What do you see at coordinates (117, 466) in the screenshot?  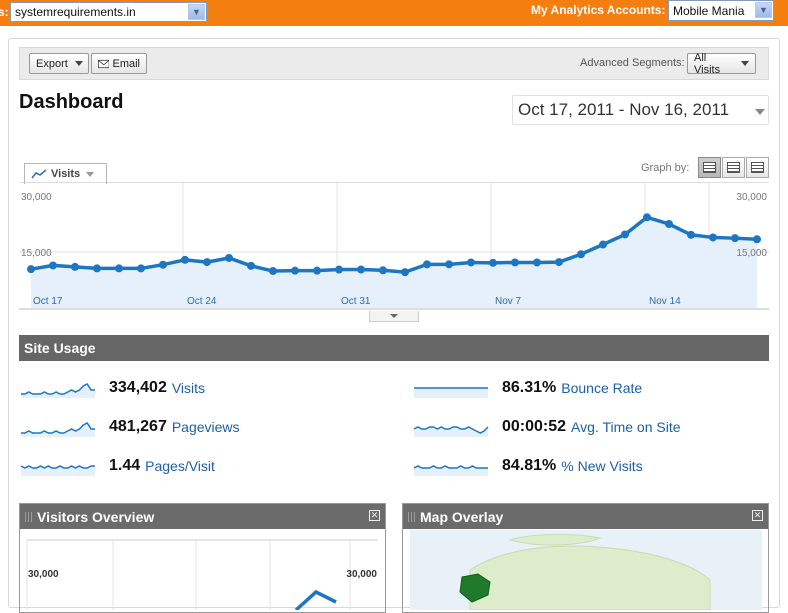 I see `site-usage-item: 1.44 Pages/Visit` at bounding box center [117, 466].